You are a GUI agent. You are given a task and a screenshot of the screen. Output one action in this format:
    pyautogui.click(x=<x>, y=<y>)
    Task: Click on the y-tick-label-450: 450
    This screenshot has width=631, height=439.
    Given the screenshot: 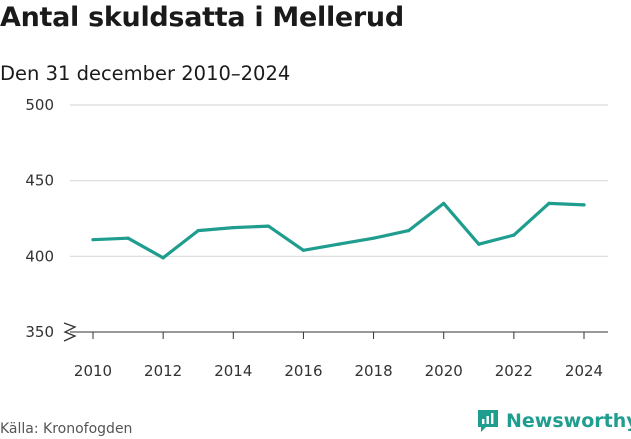 What is the action you would take?
    pyautogui.click(x=39, y=181)
    